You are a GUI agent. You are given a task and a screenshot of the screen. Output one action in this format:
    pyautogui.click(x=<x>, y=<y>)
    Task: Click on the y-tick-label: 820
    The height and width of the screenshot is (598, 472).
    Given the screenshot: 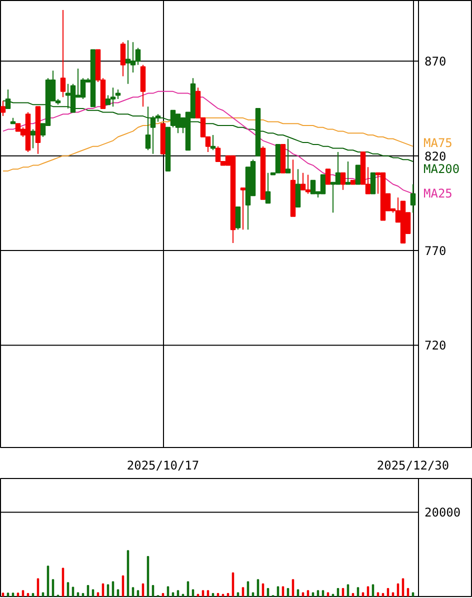 What is the action you would take?
    pyautogui.click(x=435, y=156)
    